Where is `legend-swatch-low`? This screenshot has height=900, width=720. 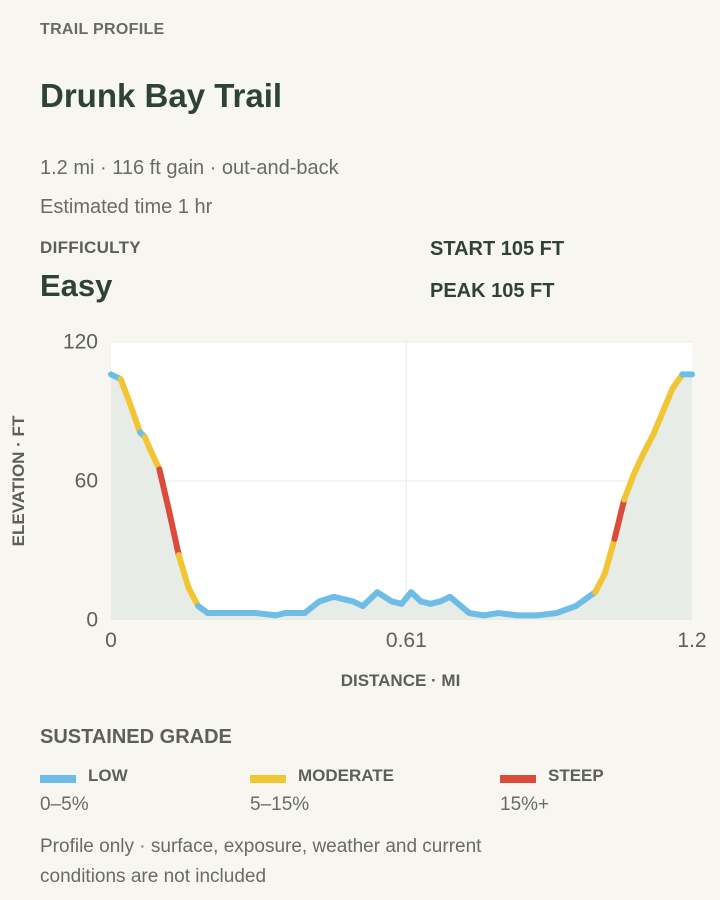
legend-swatch-low is located at coordinates (58, 779).